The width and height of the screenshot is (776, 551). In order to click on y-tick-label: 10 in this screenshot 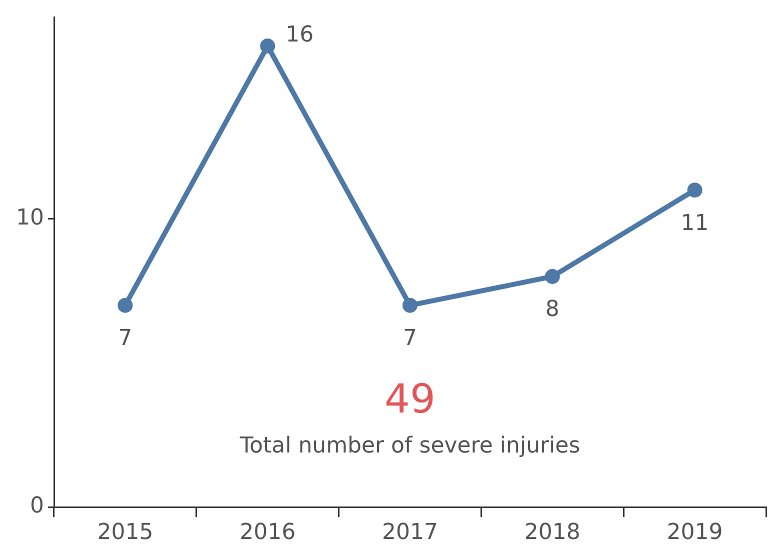, I will do `click(30, 218)`.